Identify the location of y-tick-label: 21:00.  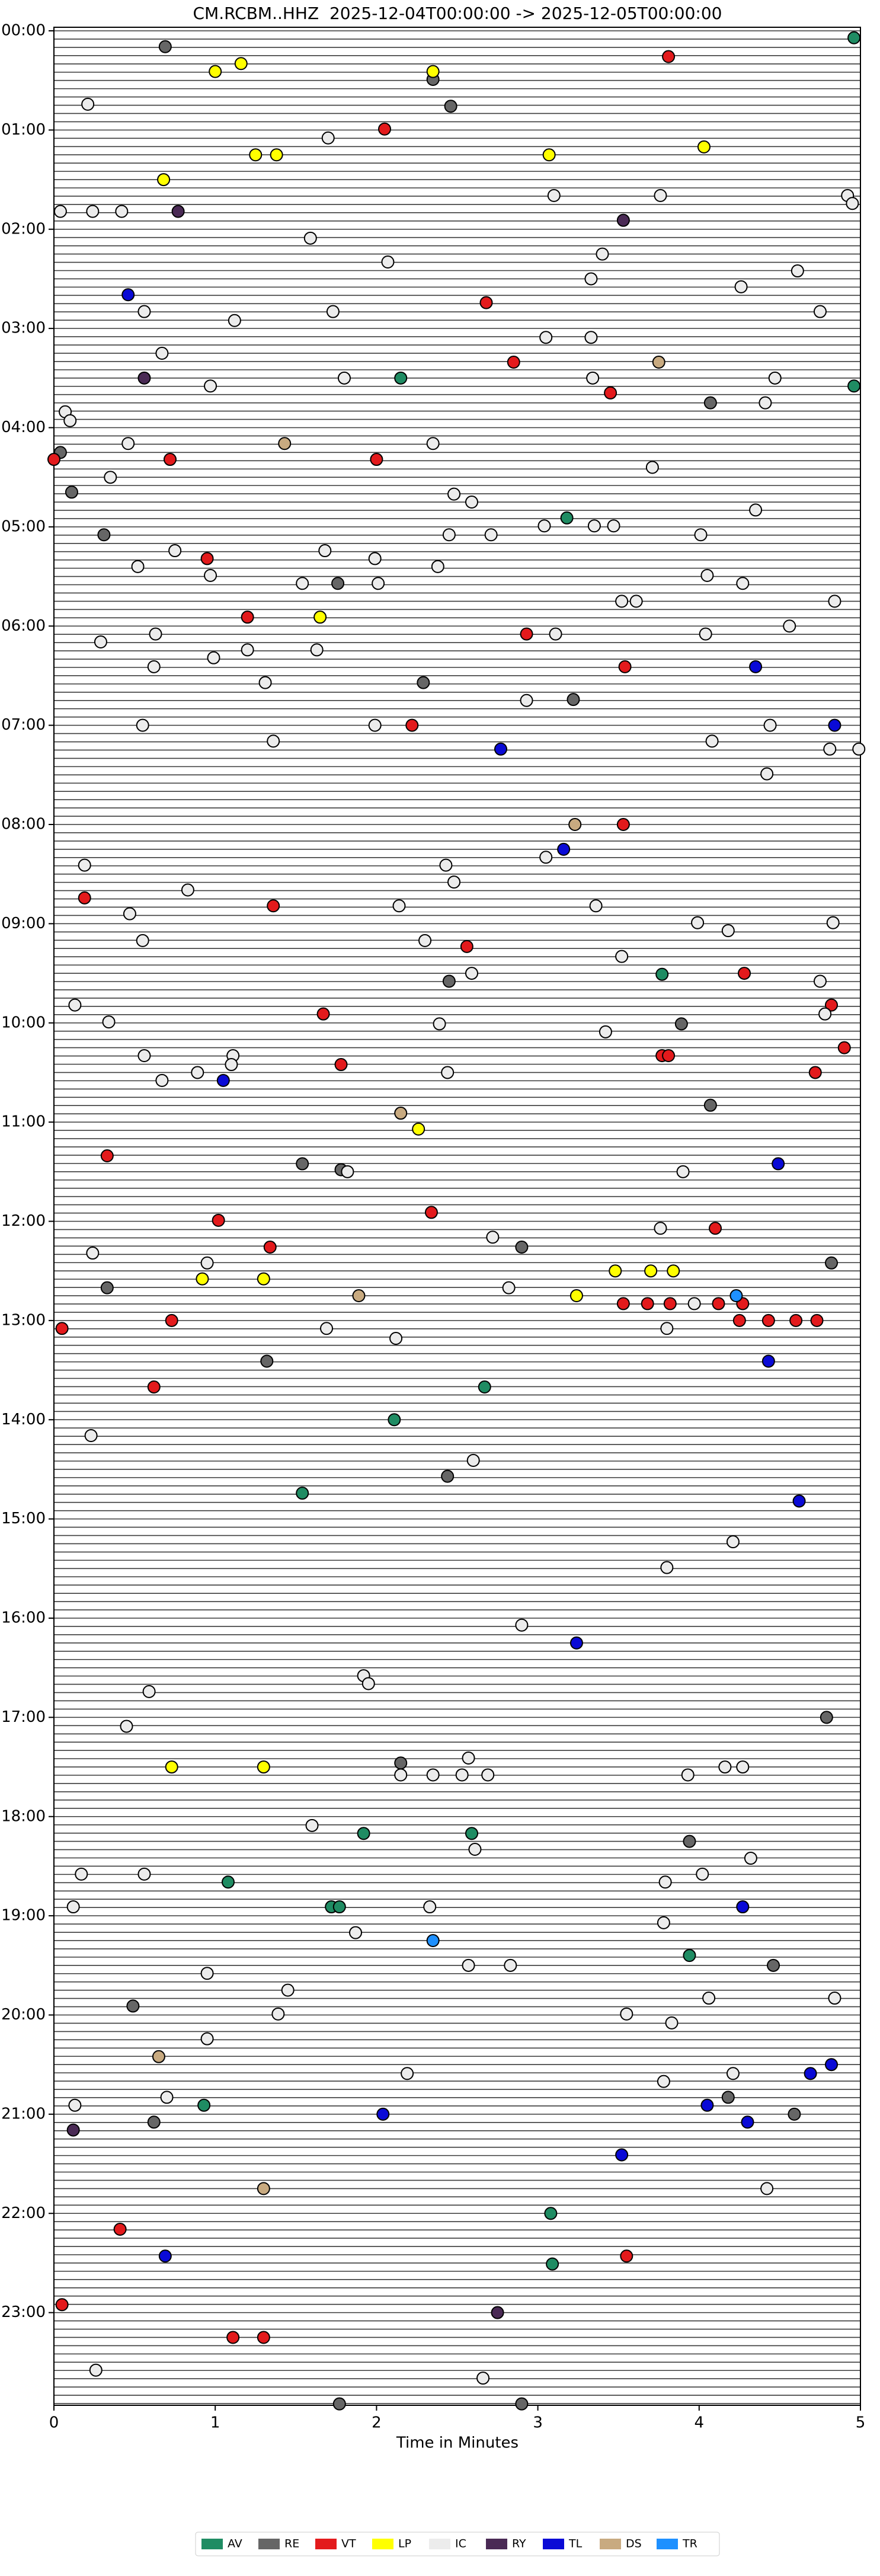
(23, 2114).